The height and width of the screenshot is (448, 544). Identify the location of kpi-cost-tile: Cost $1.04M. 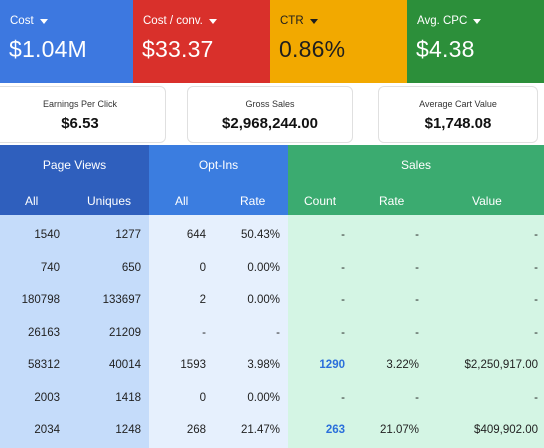
(66, 41).